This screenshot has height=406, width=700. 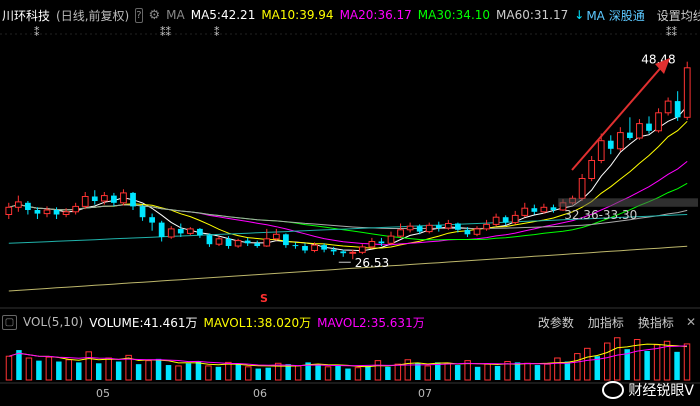 I want to click on volume-icon: ▢, so click(x=9, y=322).